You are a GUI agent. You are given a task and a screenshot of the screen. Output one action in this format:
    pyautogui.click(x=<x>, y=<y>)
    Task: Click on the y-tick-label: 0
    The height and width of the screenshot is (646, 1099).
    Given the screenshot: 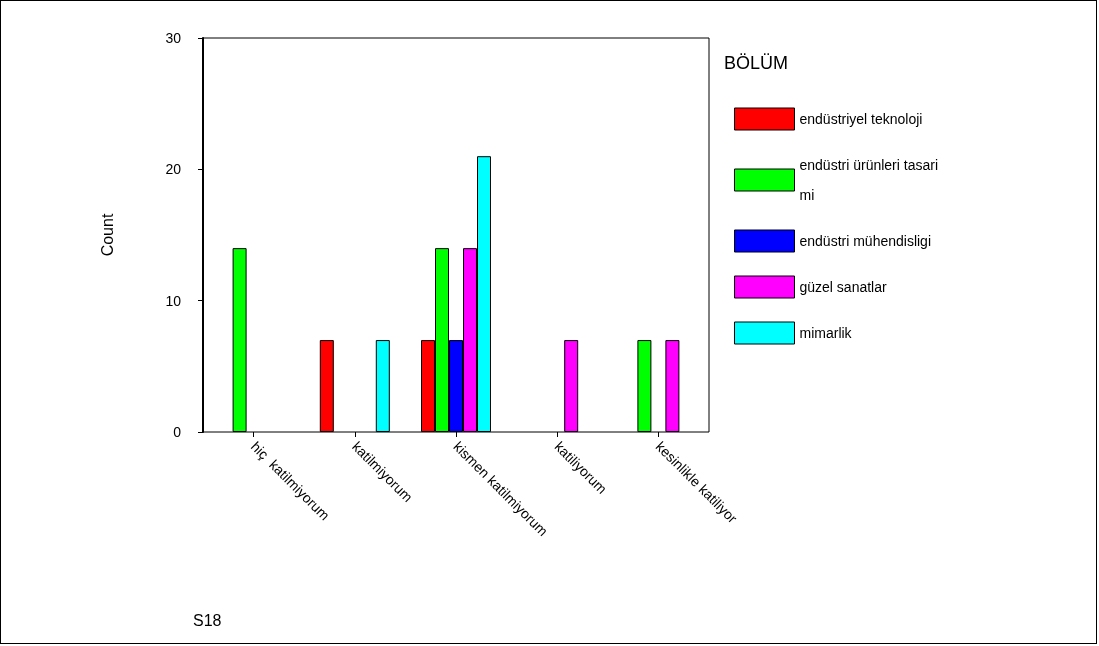 What is the action you would take?
    pyautogui.click(x=177, y=432)
    